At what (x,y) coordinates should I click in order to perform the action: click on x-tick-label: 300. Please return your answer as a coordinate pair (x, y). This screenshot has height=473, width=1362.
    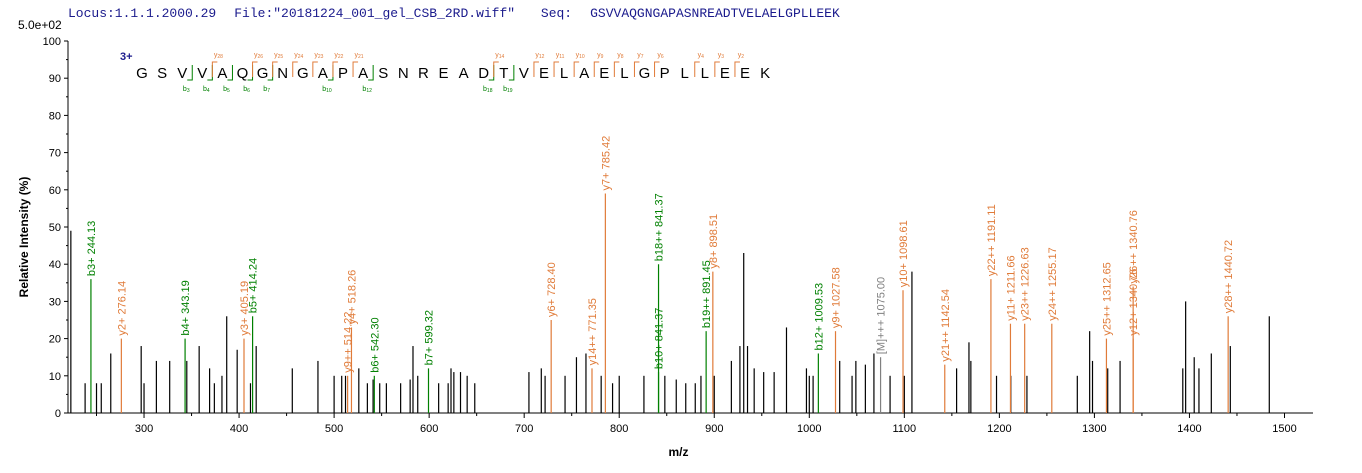
    Looking at the image, I should click on (144, 429).